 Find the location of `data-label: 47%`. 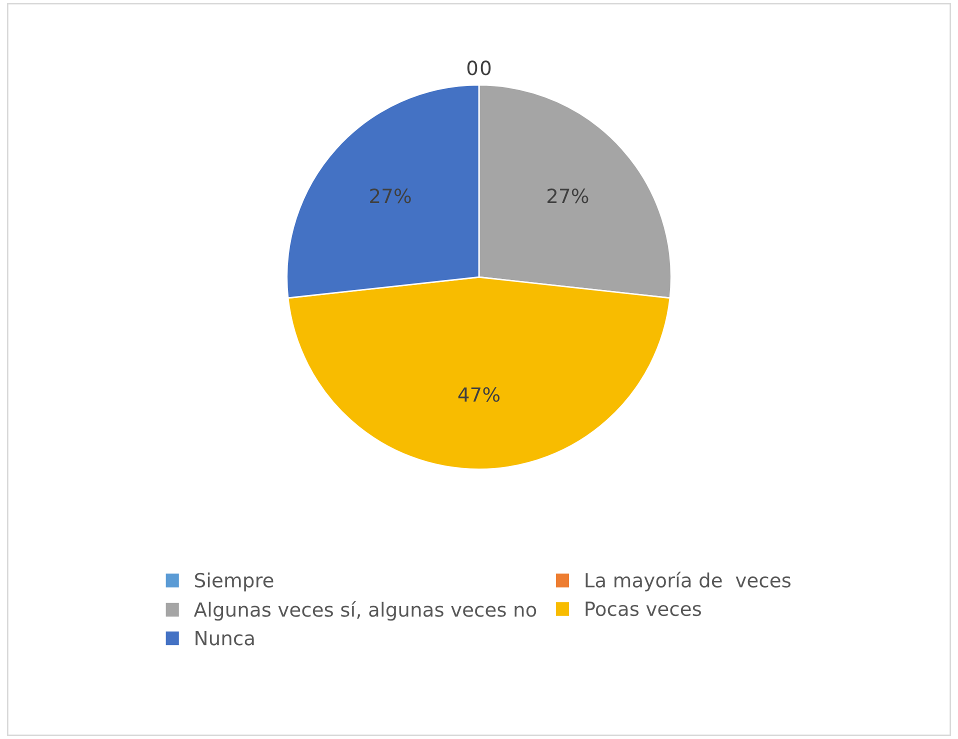

data-label: 47% is located at coordinates (479, 394).